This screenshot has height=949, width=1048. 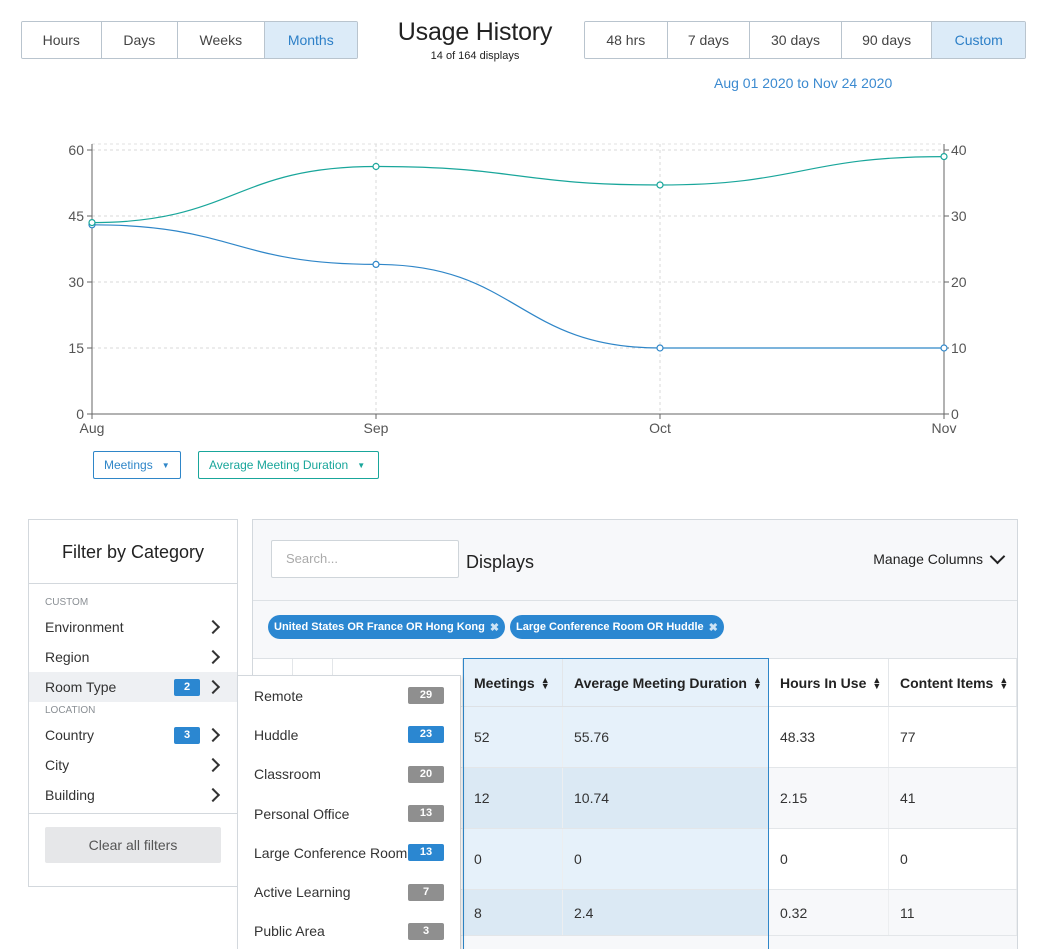 What do you see at coordinates (513, 859) in the screenshot?
I see `cell-meetings: 0` at bounding box center [513, 859].